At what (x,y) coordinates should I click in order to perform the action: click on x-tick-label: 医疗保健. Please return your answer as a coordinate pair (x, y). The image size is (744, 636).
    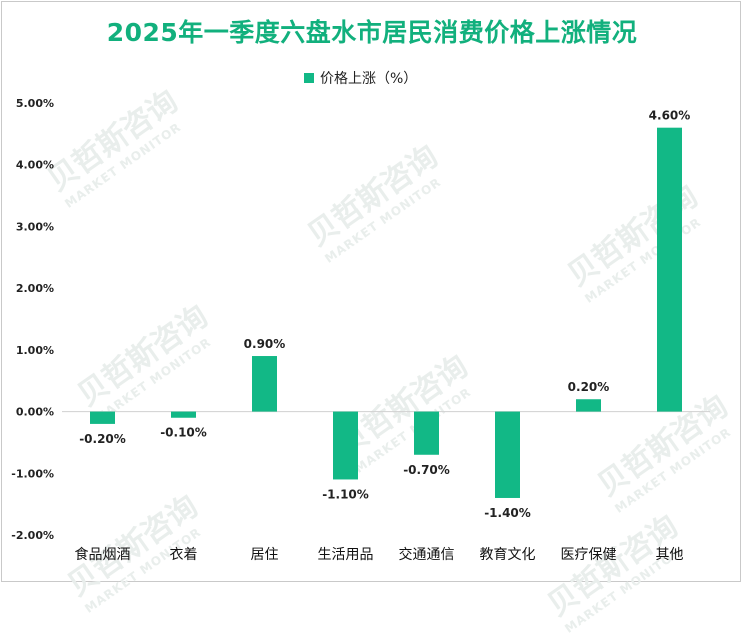
    Looking at the image, I should click on (589, 555).